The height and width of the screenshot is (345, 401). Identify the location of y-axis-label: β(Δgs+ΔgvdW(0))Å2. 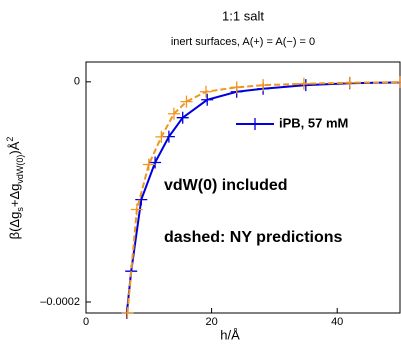
(15, 188).